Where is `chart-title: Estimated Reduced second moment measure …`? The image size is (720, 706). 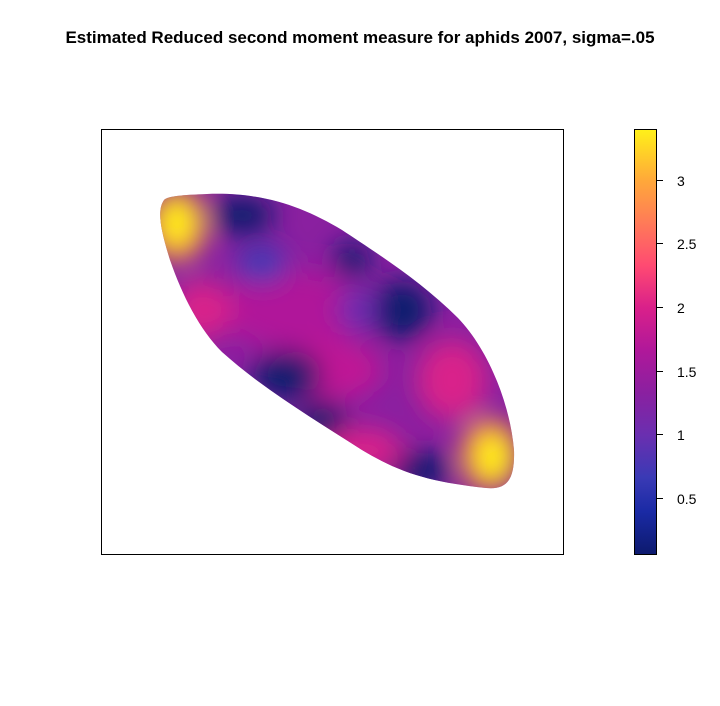
chart-title: Estimated Reduced second moment measure … is located at coordinates (360, 37).